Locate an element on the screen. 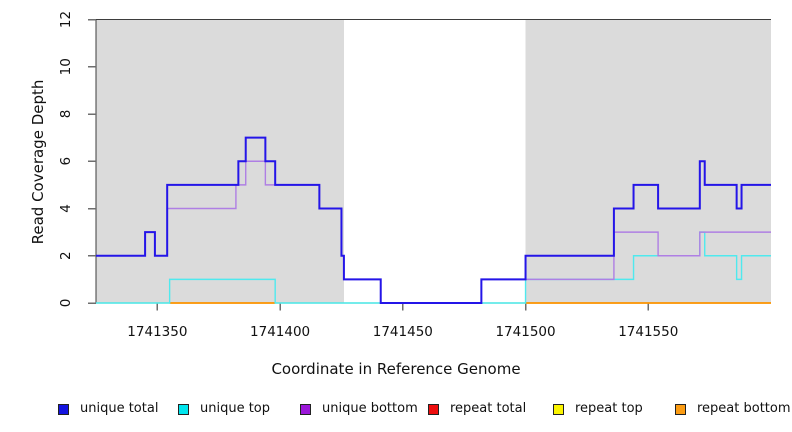 Image resolution: width=792 pixels, height=432 pixels. y-axis-label: Read Coverage Depth is located at coordinates (38, 162).